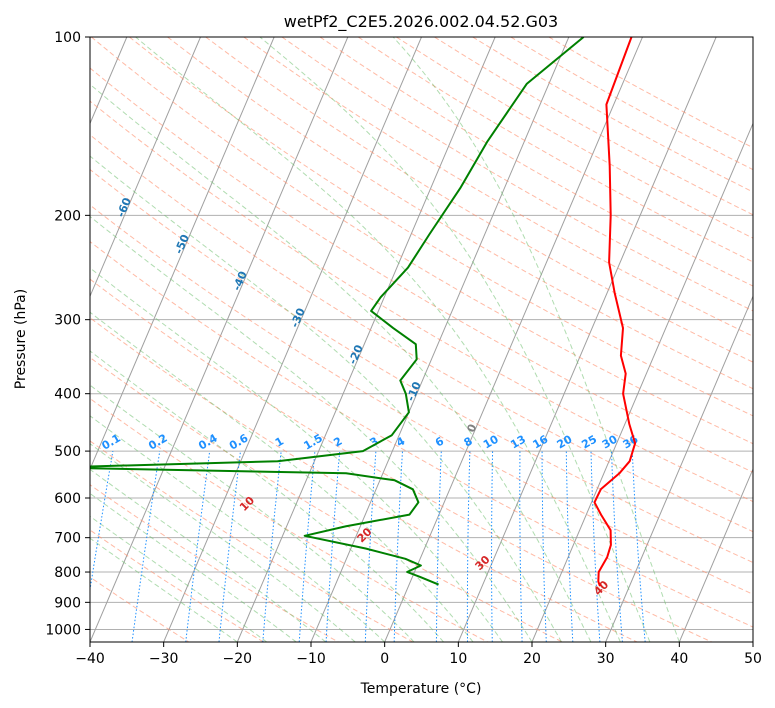 This screenshot has width=775, height=708. I want to click on x-tick-label: 10, so click(458, 659).